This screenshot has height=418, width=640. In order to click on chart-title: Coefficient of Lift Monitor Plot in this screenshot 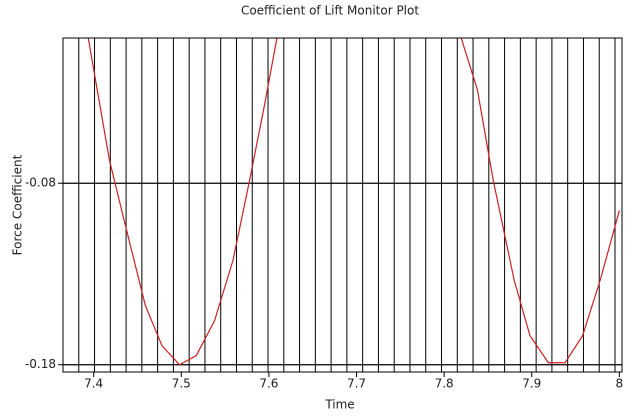, I will do `click(330, 11)`.